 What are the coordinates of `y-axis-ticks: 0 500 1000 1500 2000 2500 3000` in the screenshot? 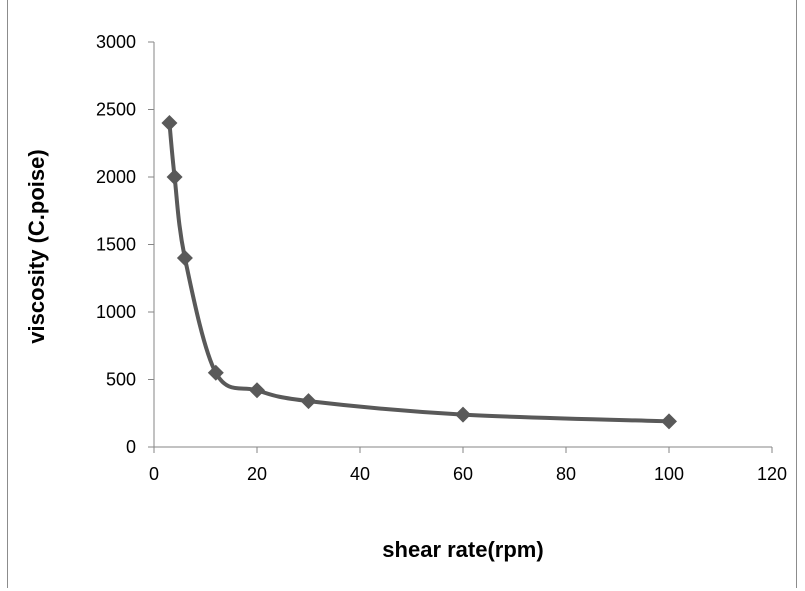 It's located at (125, 244).